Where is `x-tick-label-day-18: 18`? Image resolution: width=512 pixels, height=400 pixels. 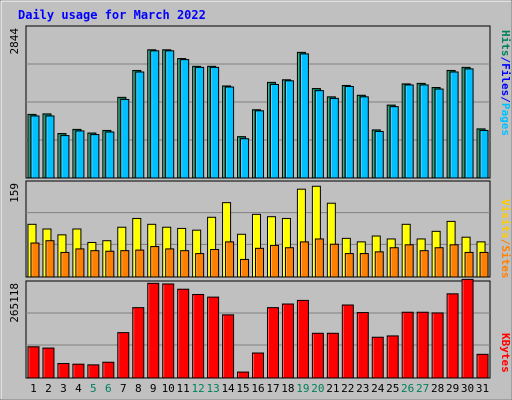
x-tick-label-day-18: 18 is located at coordinates (287, 388).